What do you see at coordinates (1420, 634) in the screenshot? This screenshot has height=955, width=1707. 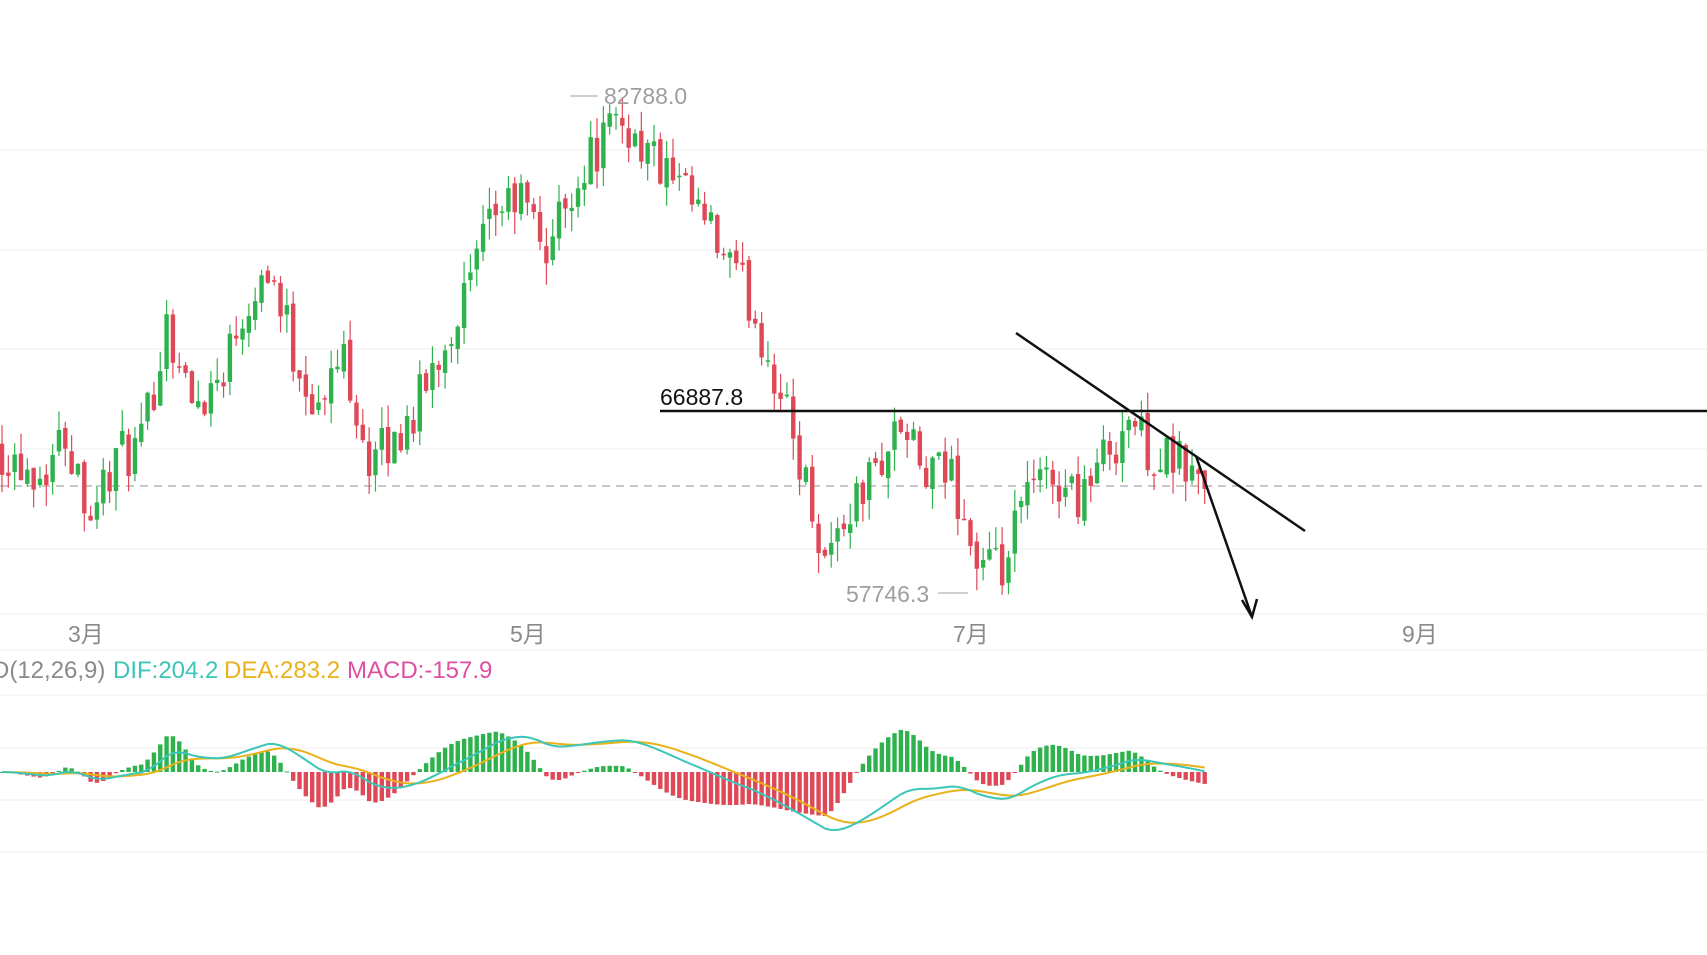 I see `x-axis-label-sep: 9月` at bounding box center [1420, 634].